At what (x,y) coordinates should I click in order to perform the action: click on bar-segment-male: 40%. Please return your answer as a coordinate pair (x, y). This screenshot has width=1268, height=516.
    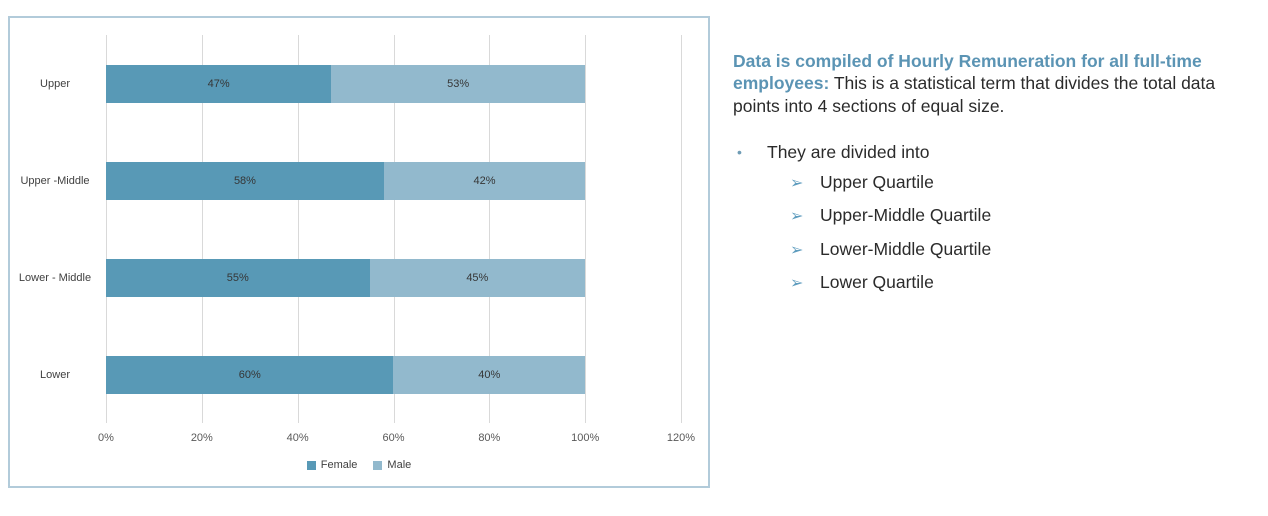
    Looking at the image, I should click on (489, 374).